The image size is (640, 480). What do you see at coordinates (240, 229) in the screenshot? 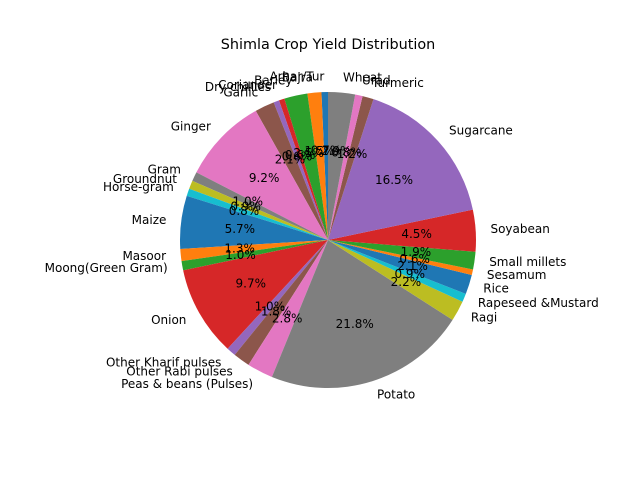
I see `pct-label-maize: 5.7%` at bounding box center [240, 229].